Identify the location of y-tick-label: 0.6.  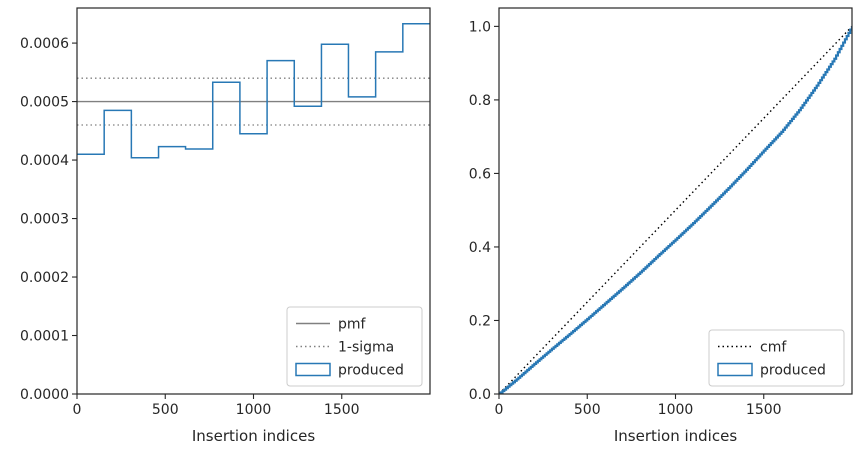
(480, 174).